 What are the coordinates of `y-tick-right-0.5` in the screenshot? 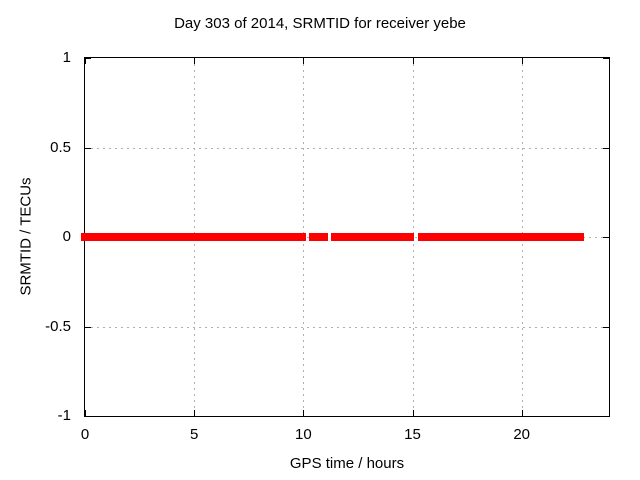 It's located at (606, 148).